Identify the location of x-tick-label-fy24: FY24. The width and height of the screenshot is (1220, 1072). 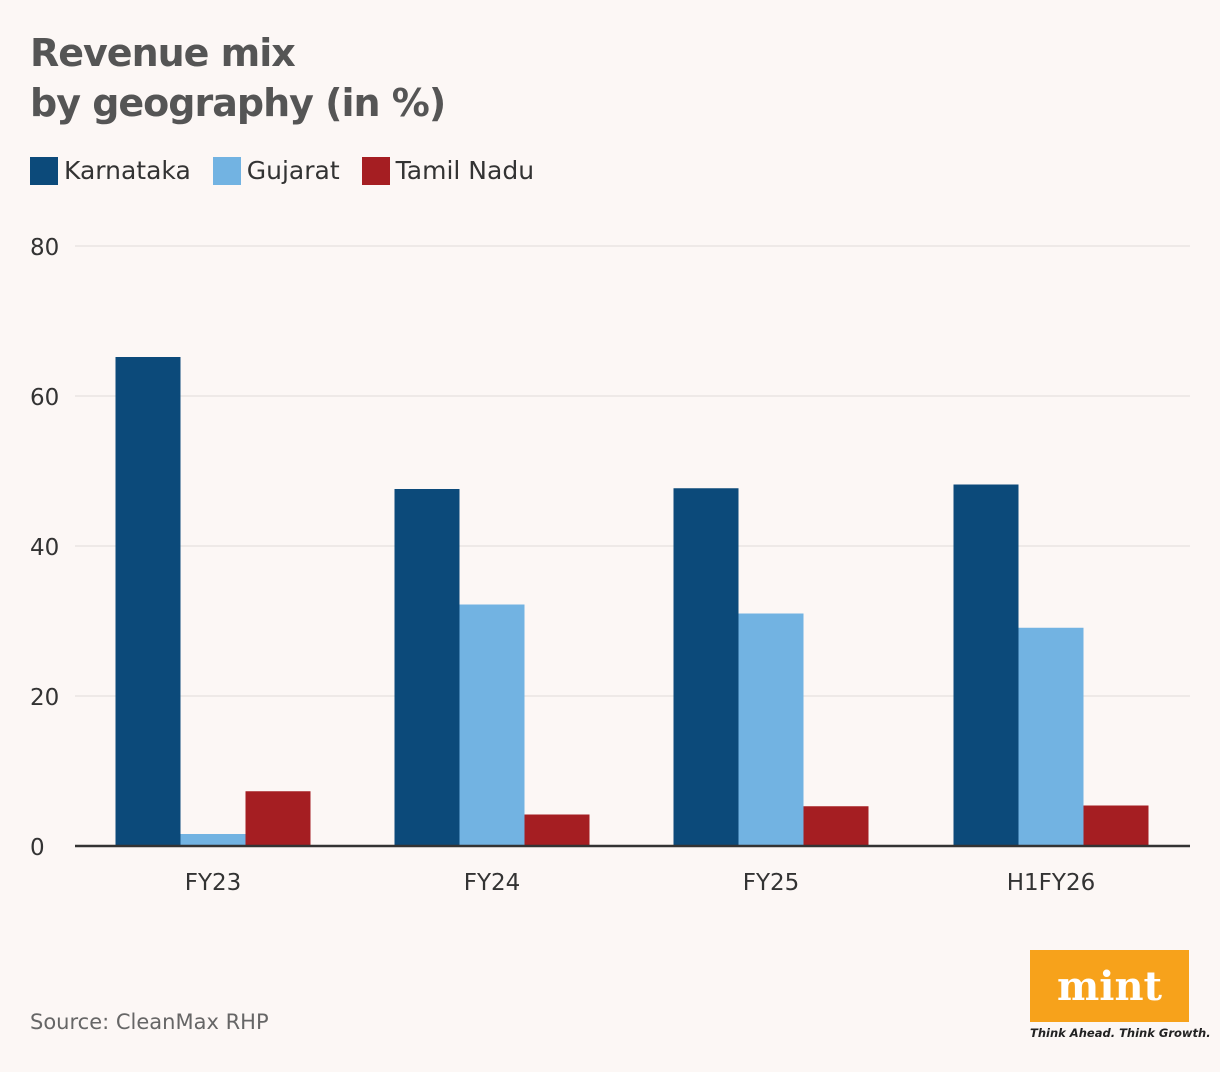
(492, 883).